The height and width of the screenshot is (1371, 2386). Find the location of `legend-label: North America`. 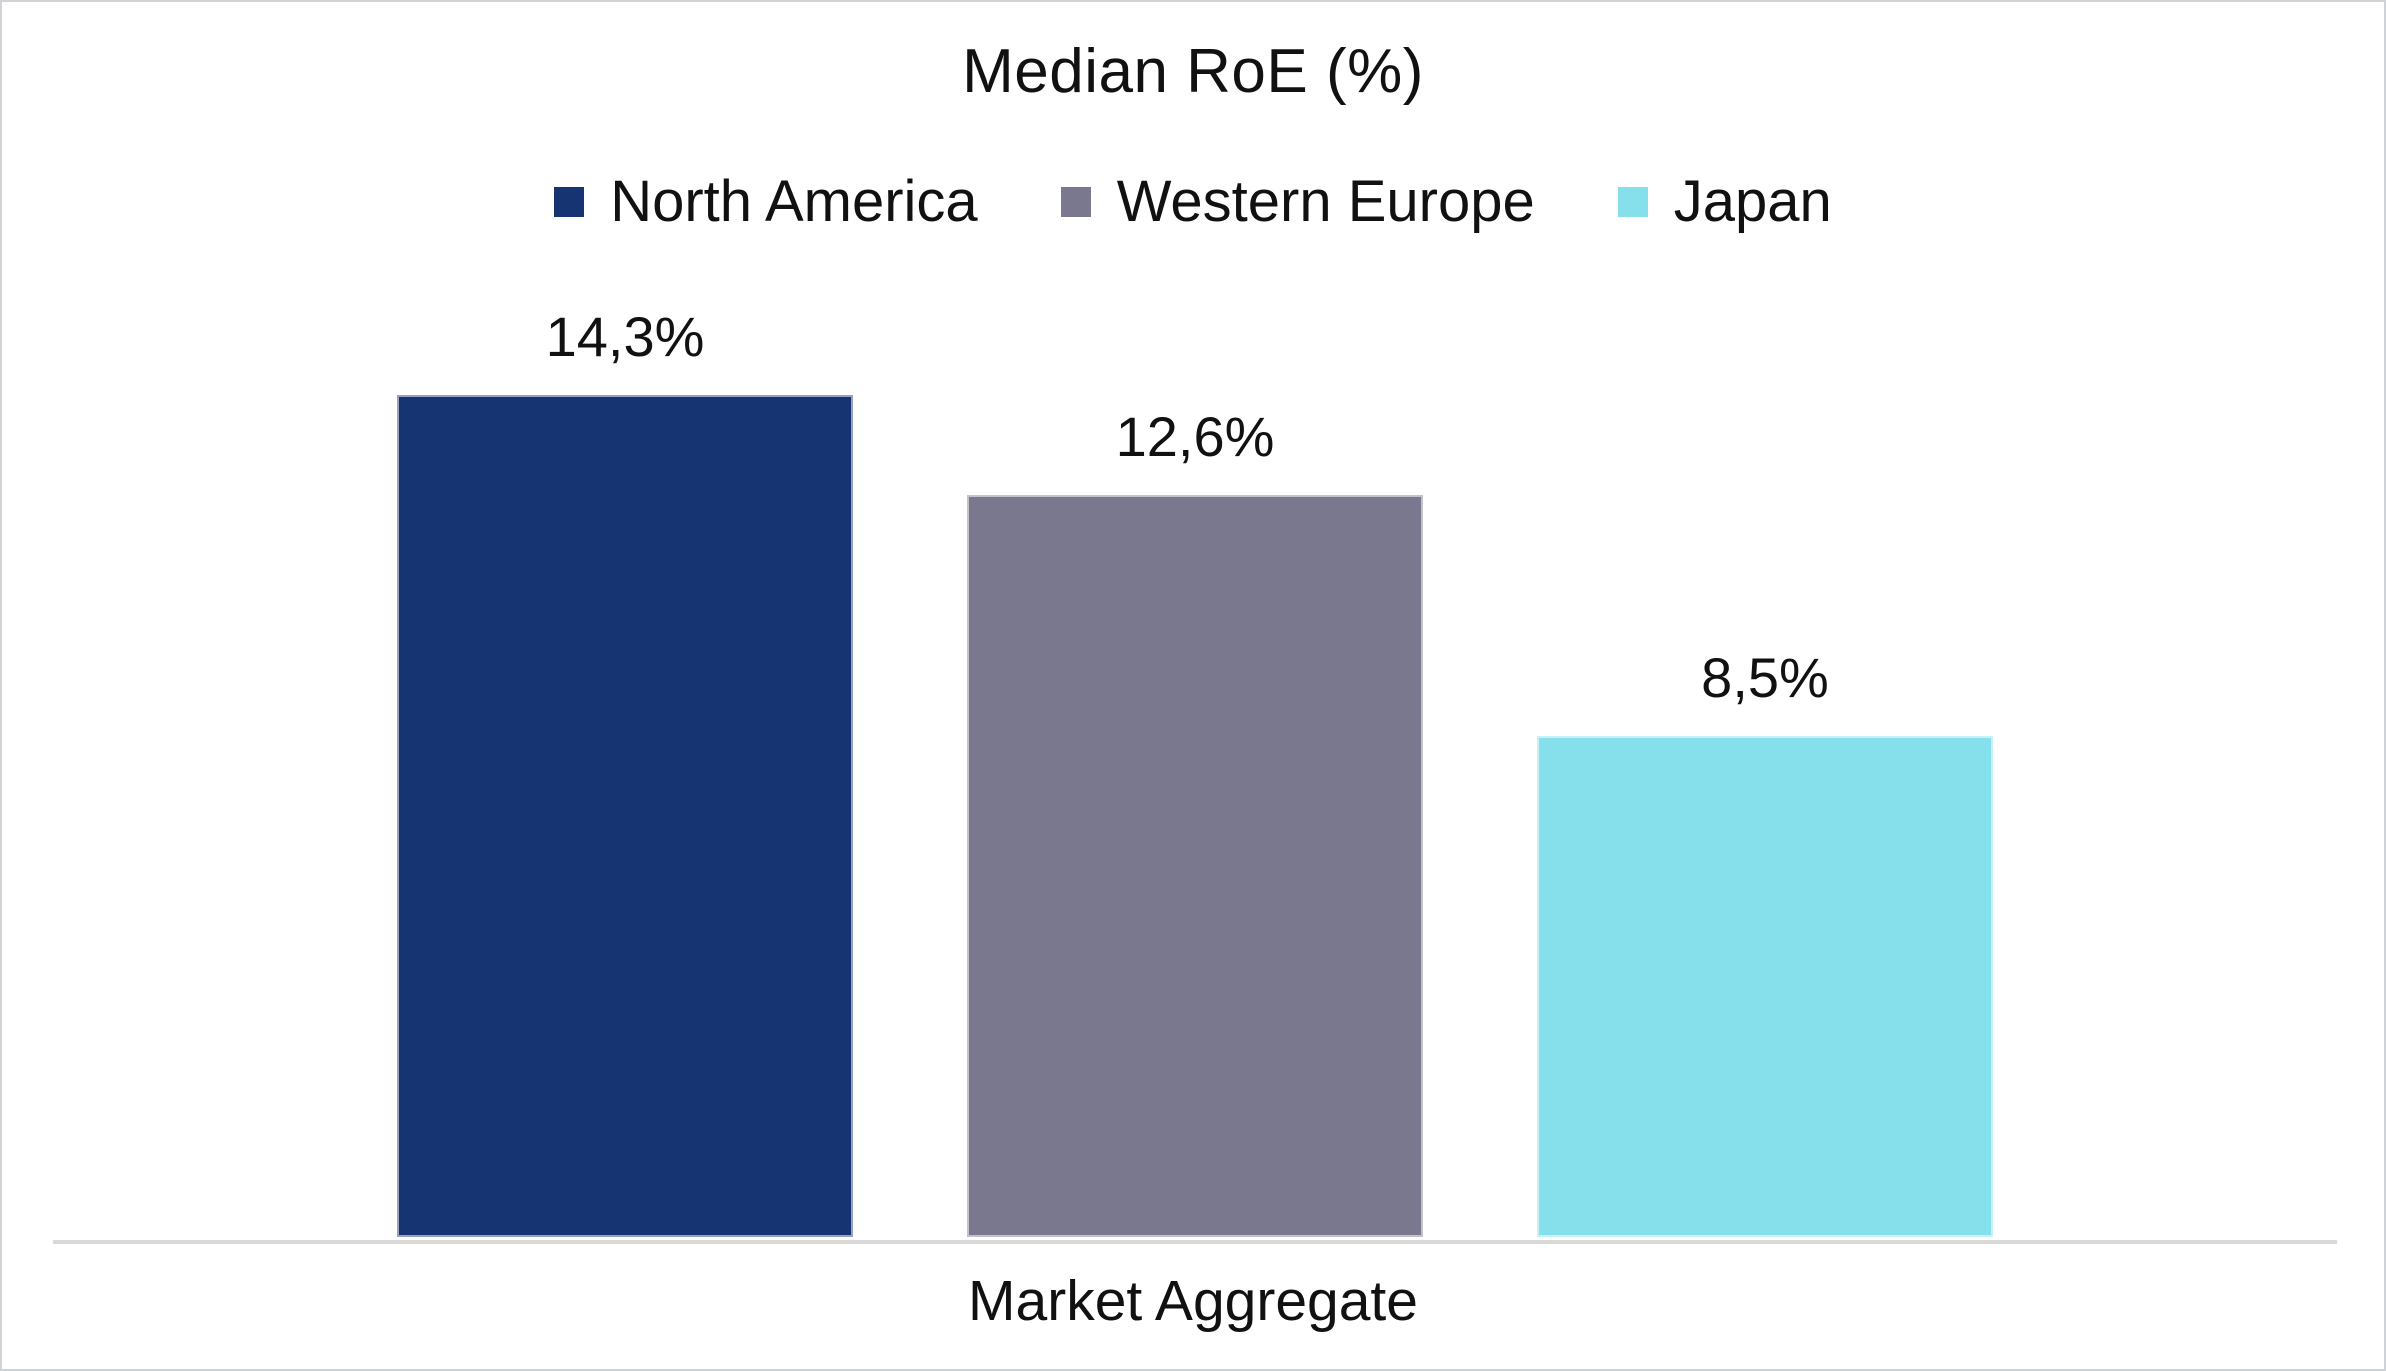

legend-label: North America is located at coordinates (794, 201).